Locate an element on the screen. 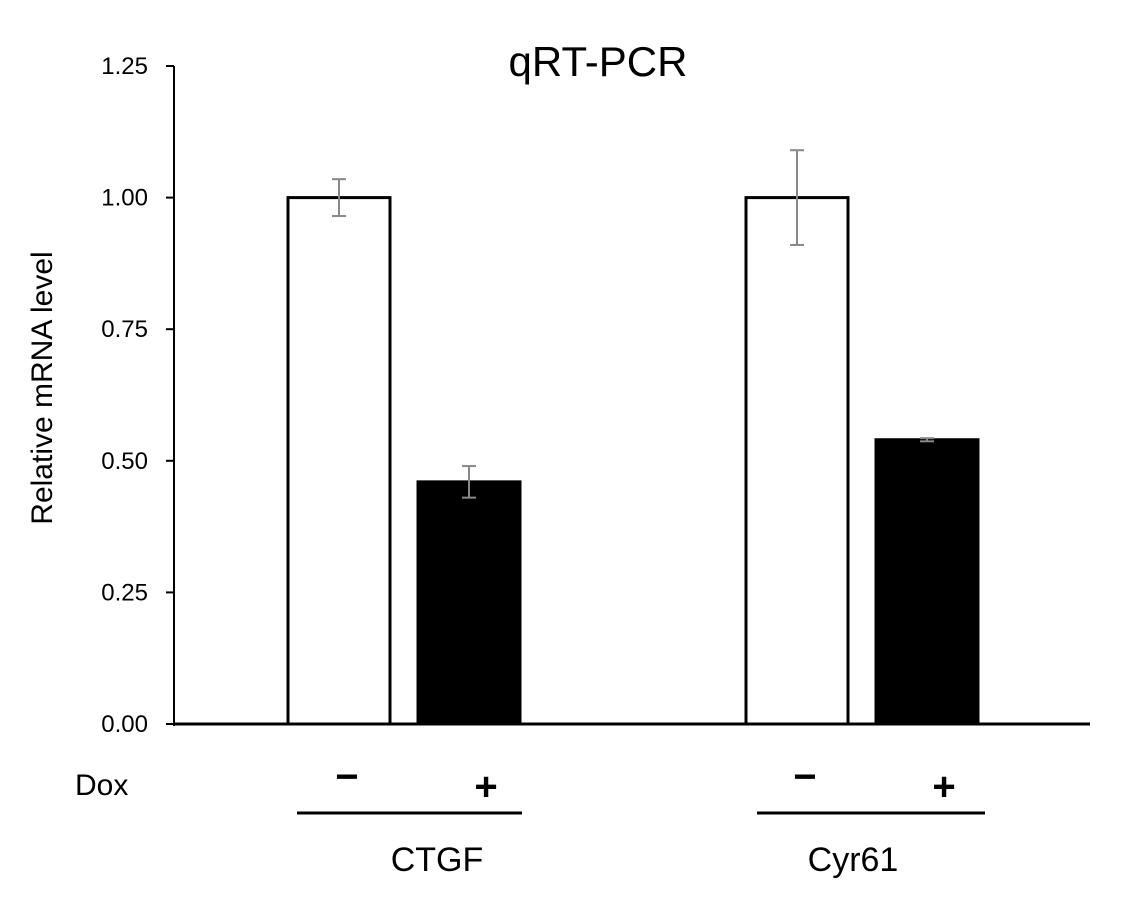 This screenshot has width=1125, height=901. y-tick-label: 1.25 is located at coordinates (124, 66).